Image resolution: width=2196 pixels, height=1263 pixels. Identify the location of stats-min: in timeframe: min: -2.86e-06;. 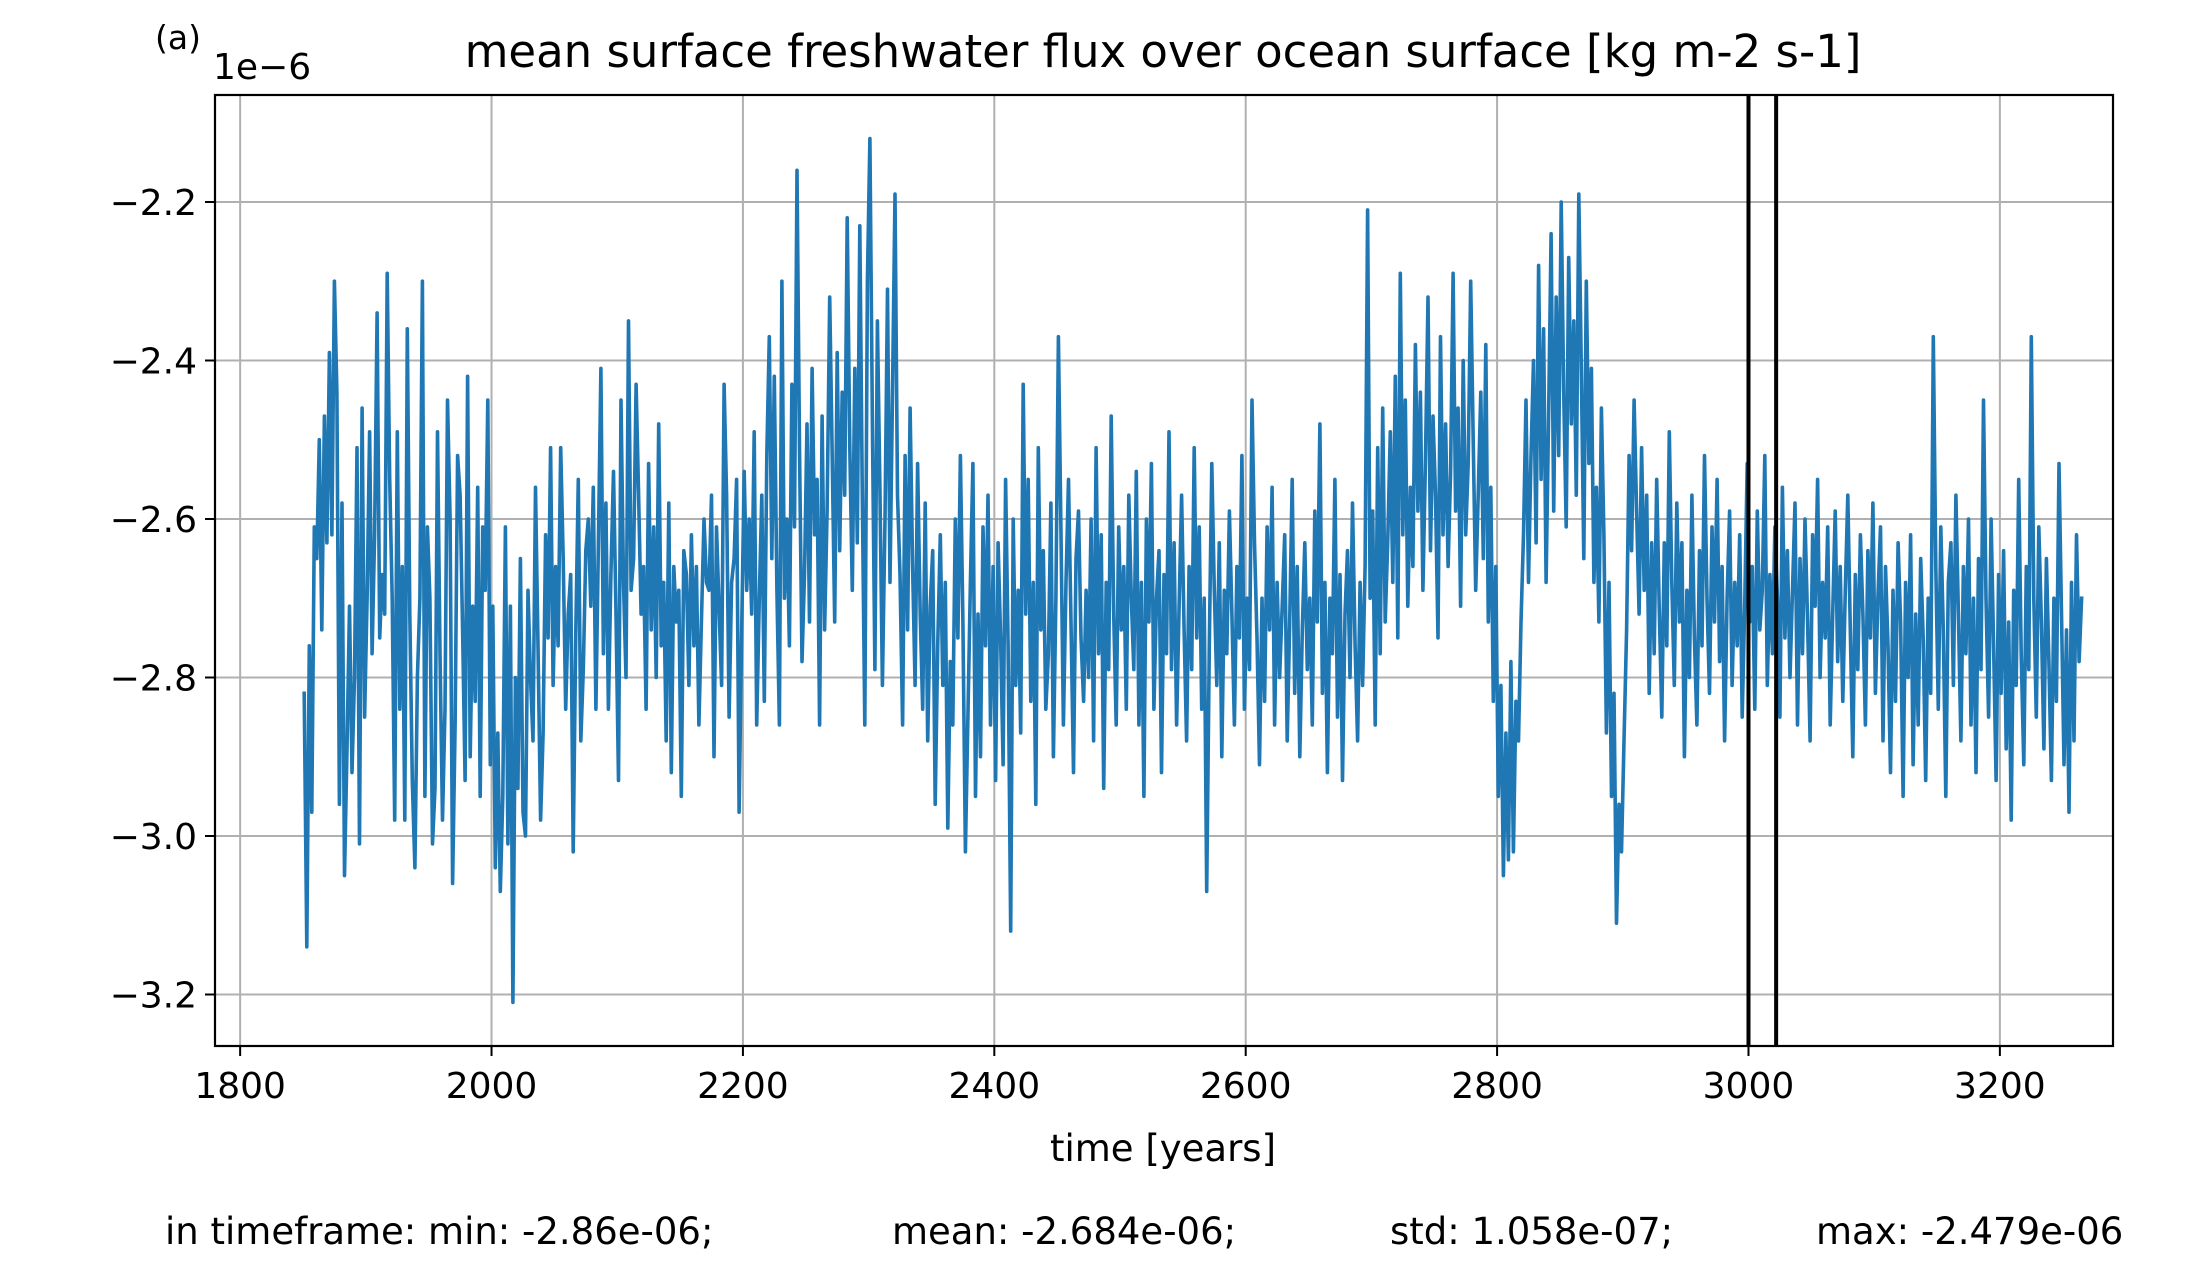
(439, 1231).